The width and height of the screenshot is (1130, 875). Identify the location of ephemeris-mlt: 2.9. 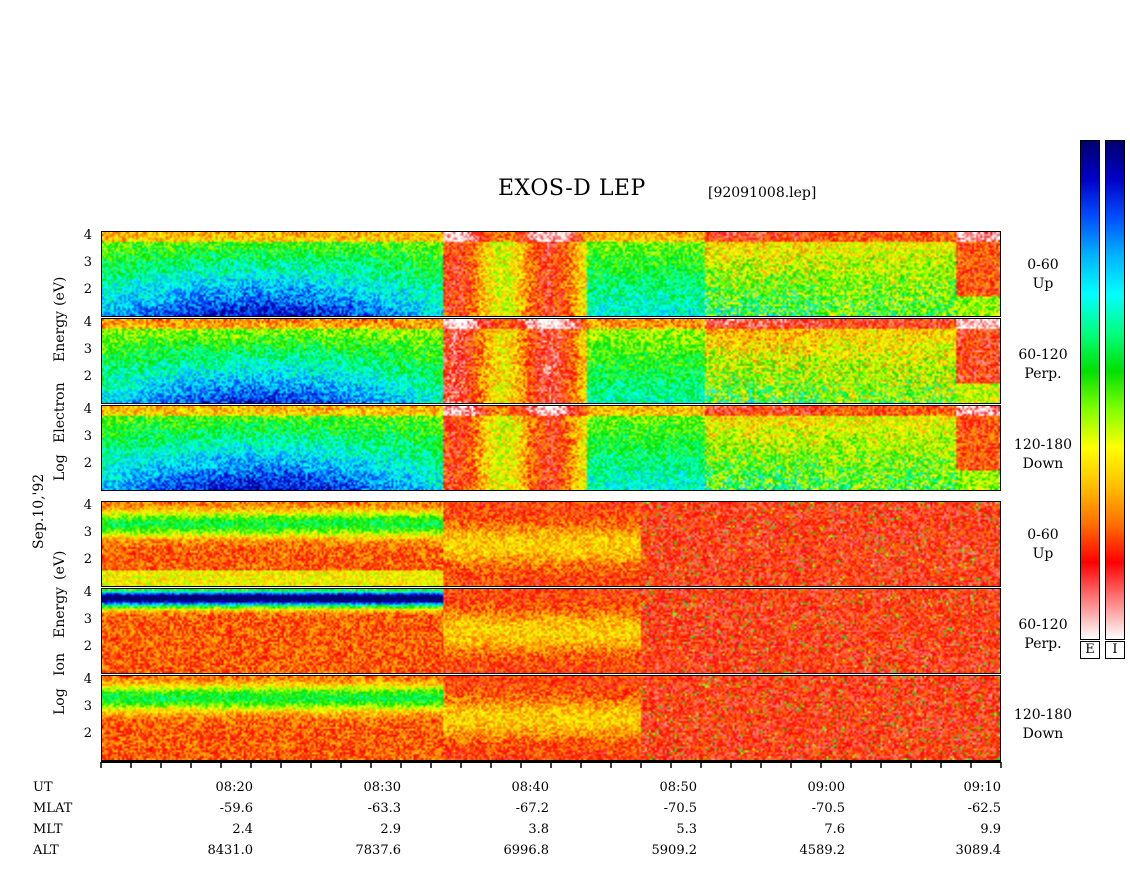
(390, 829).